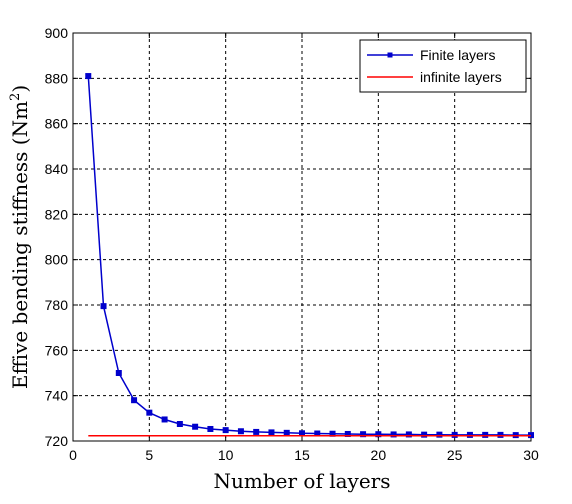  What do you see at coordinates (57, 33) in the screenshot?
I see `y-tick-label: 900` at bounding box center [57, 33].